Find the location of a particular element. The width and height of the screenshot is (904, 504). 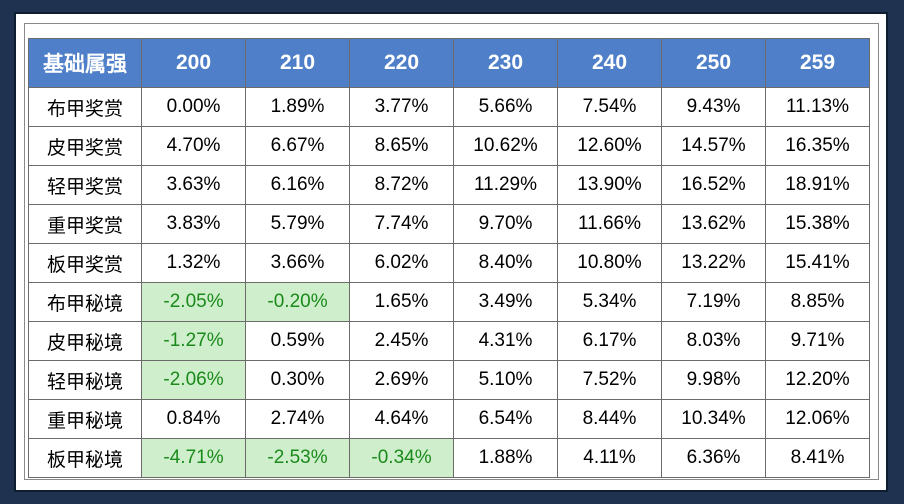

value-cell: 1.88% is located at coordinates (505, 458).